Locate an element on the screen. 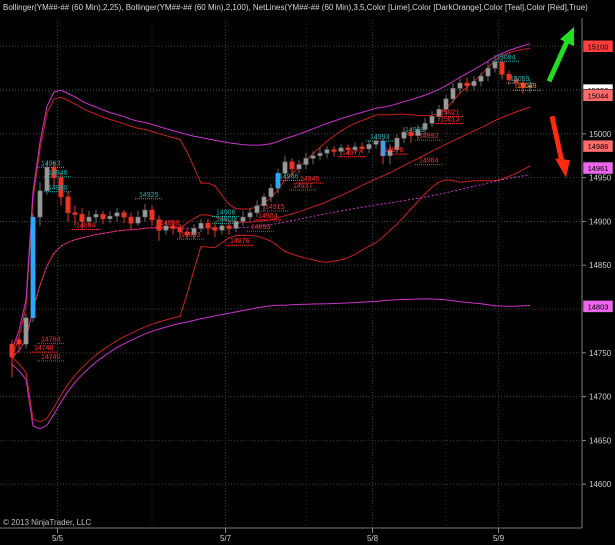  netline-label: 14740 is located at coordinates (51, 357).